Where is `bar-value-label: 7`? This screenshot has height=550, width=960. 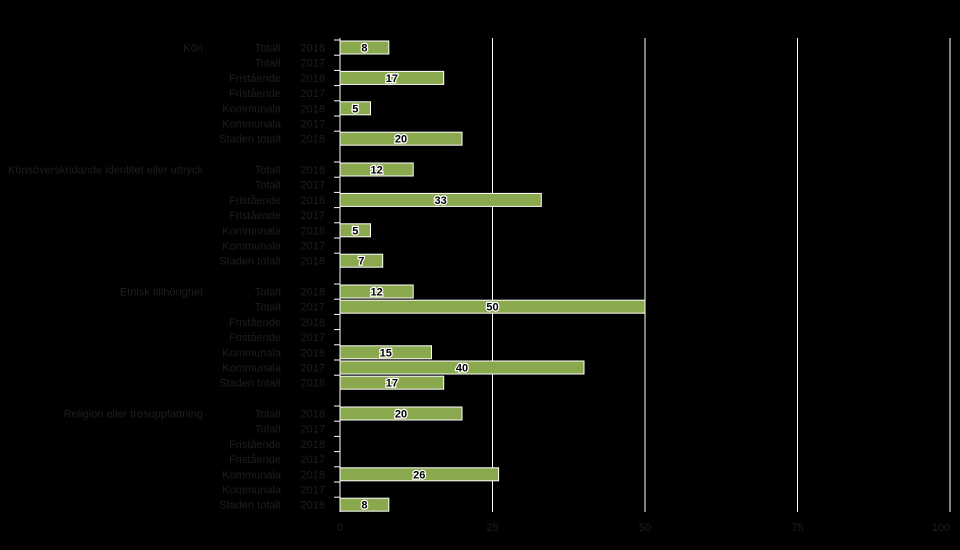 bar-value-label: 7 is located at coordinates (361, 262).